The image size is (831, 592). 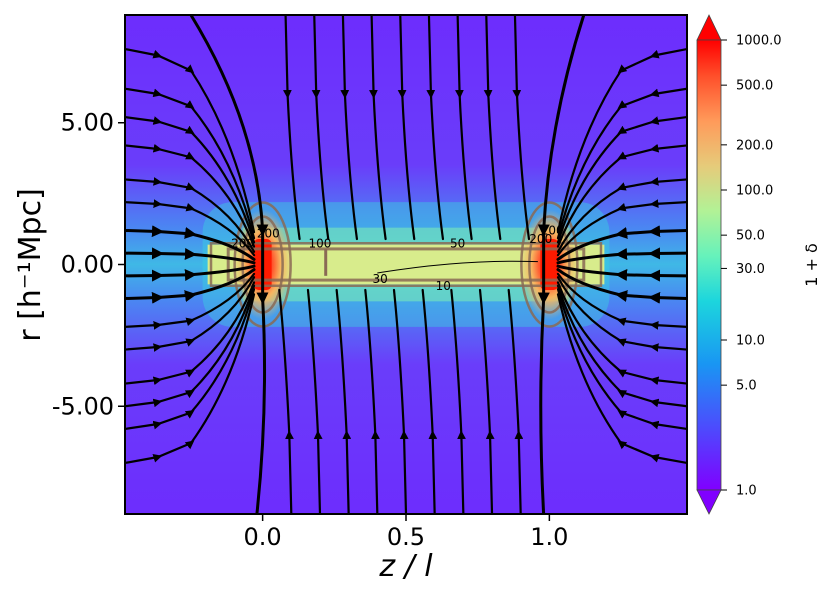 What do you see at coordinates (750, 341) in the screenshot?
I see `colorbar-tick-label: 10.0` at bounding box center [750, 341].